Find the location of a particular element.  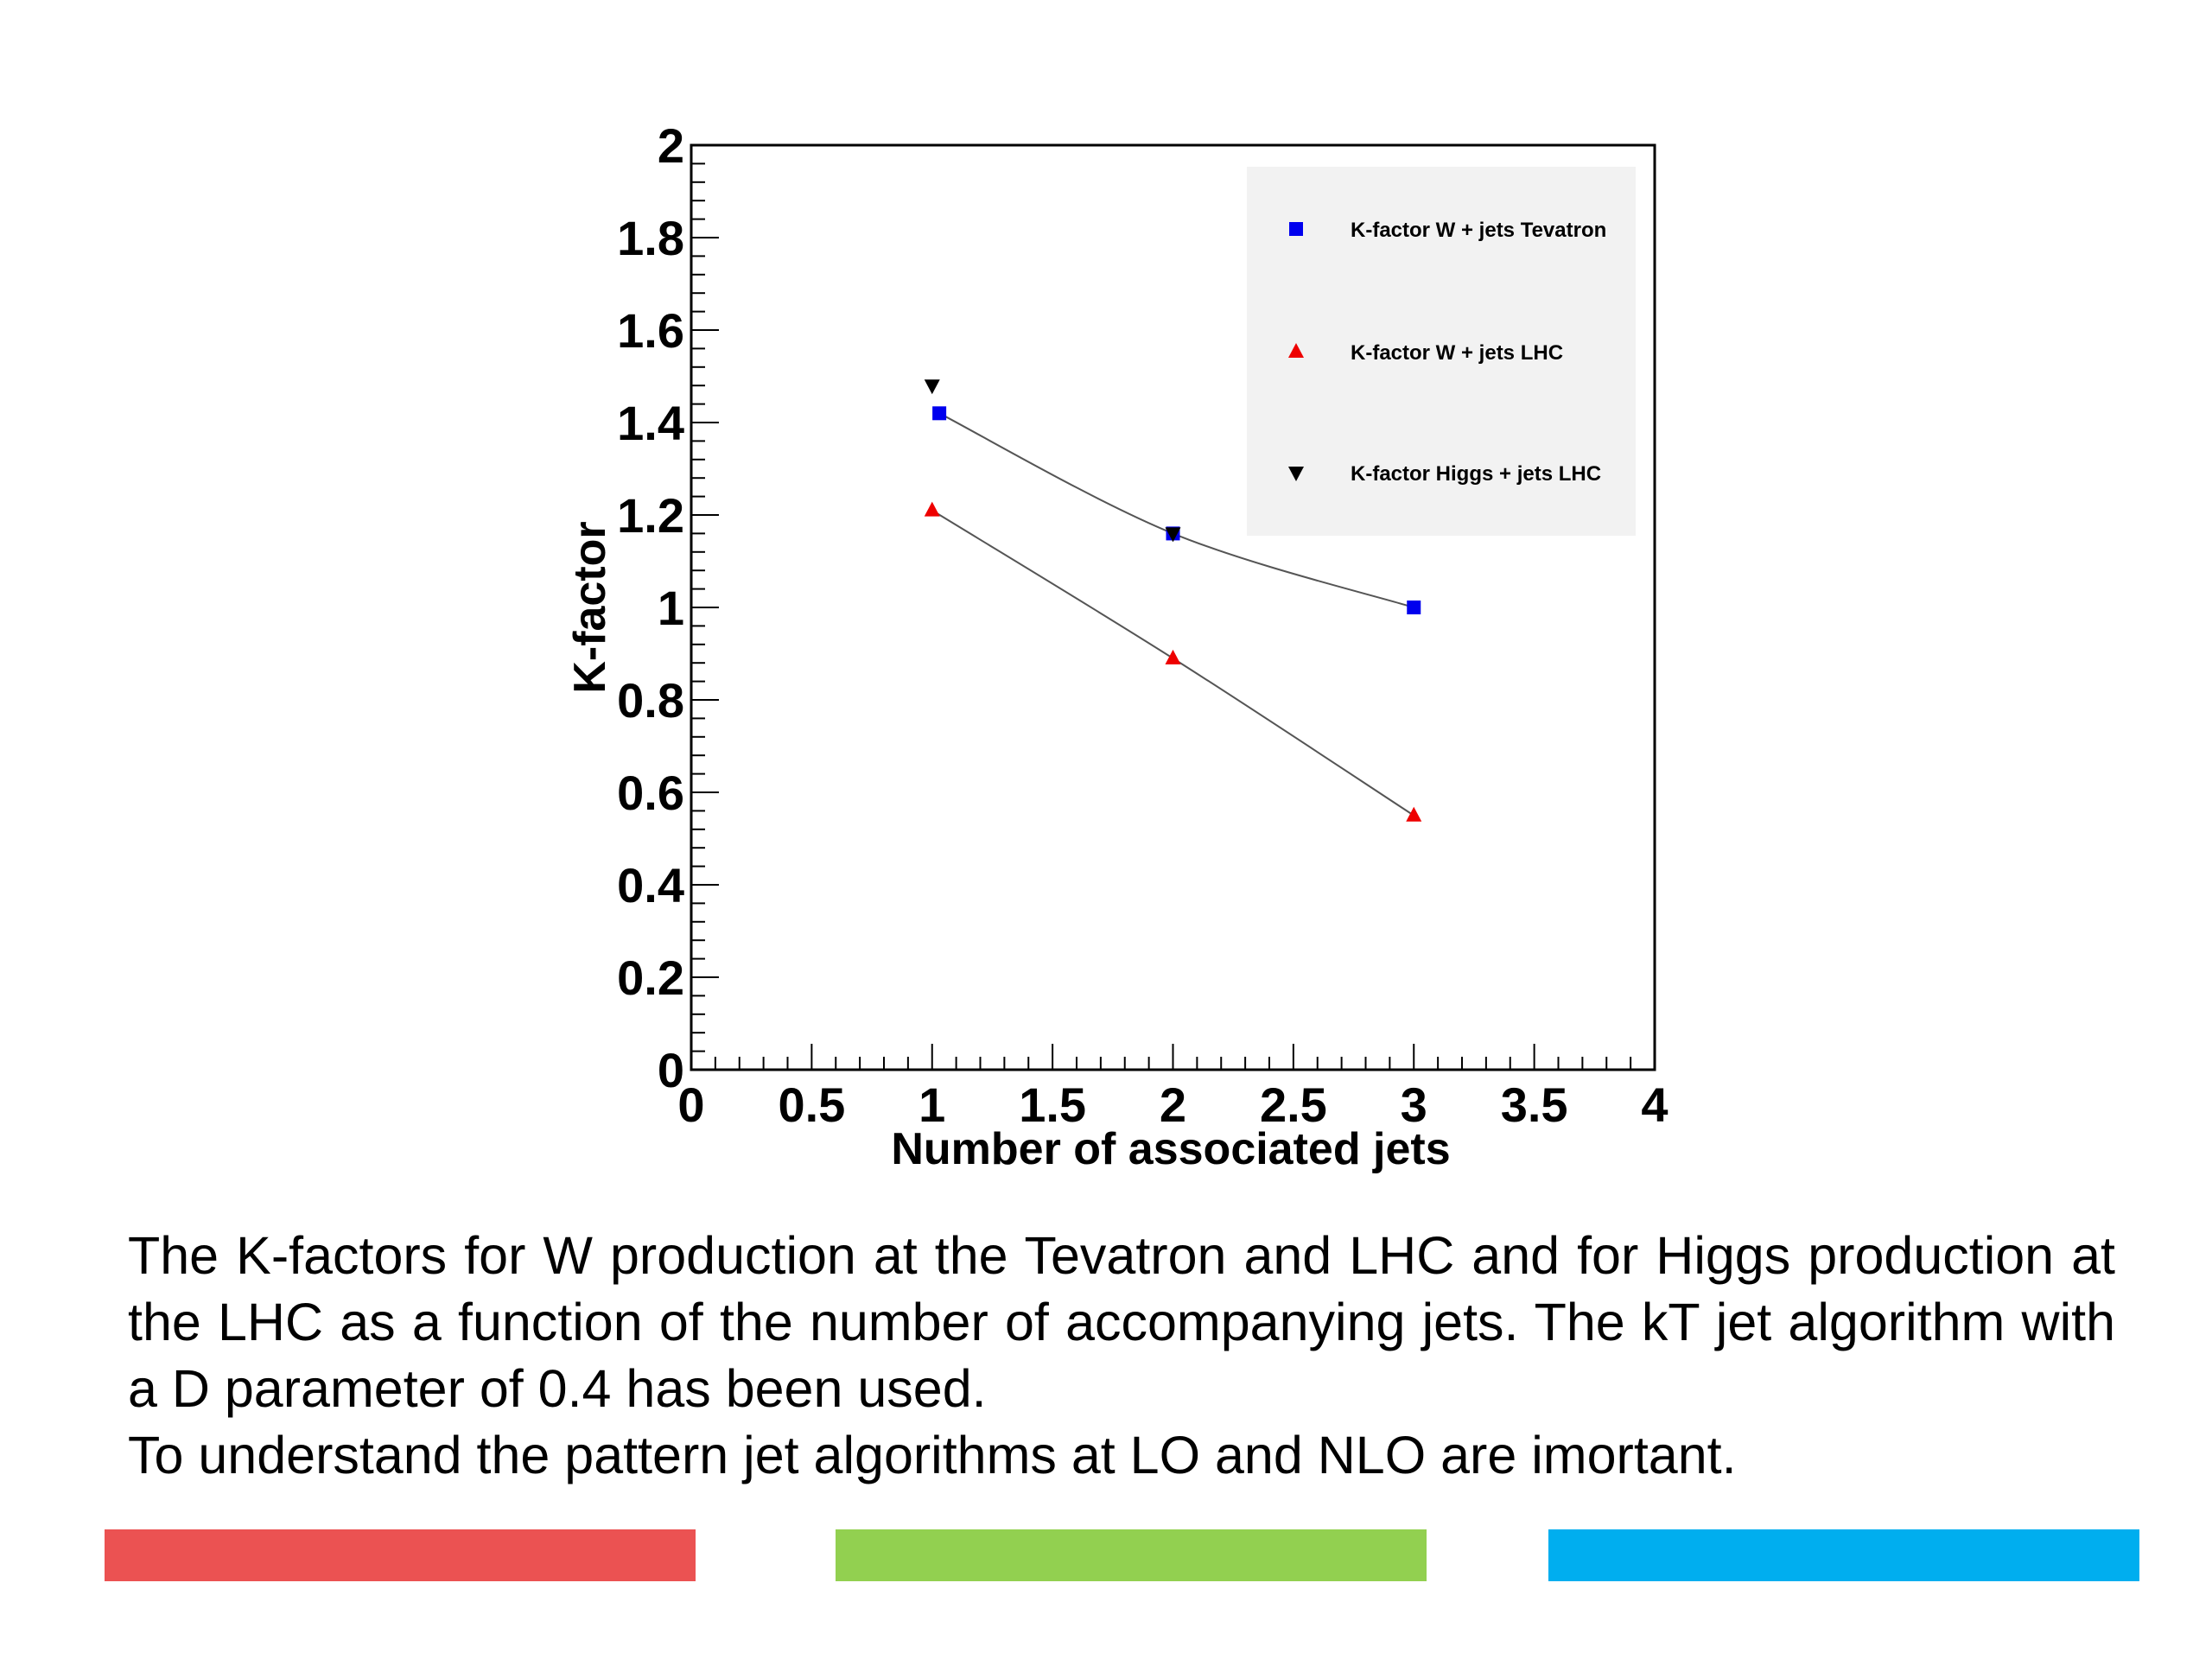

y-tick-label: 0.6 is located at coordinates (650, 793).